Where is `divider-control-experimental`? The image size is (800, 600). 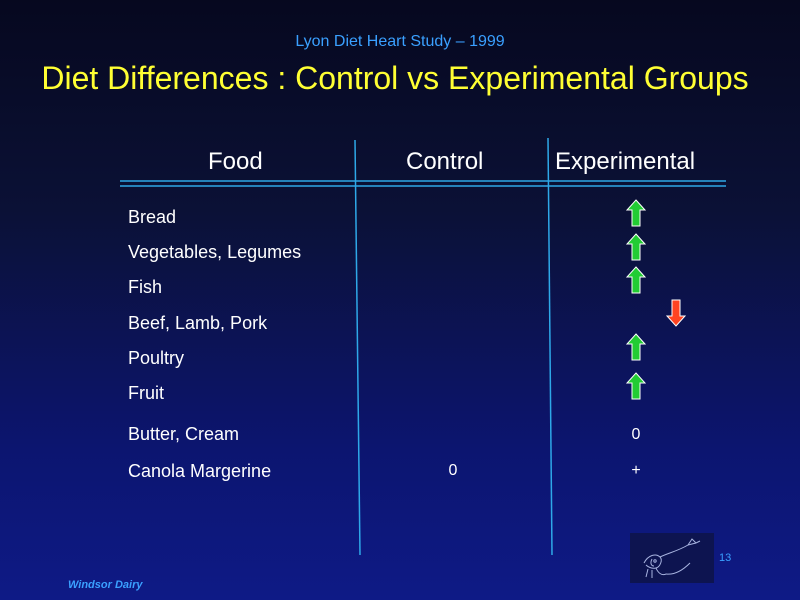 divider-control-experimental is located at coordinates (550, 346).